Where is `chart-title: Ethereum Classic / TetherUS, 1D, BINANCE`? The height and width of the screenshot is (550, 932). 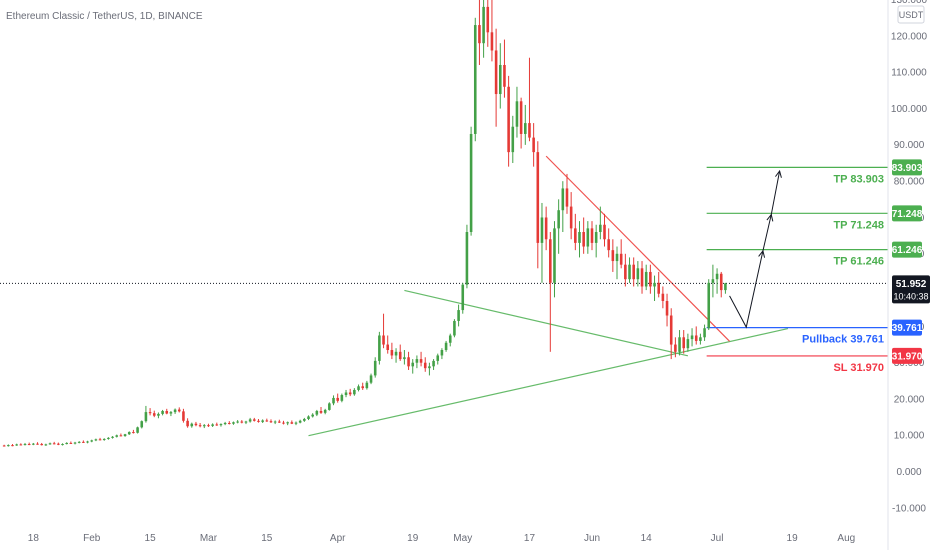
chart-title: Ethereum Classic / TetherUS, 1D, BINANCE is located at coordinates (104, 16).